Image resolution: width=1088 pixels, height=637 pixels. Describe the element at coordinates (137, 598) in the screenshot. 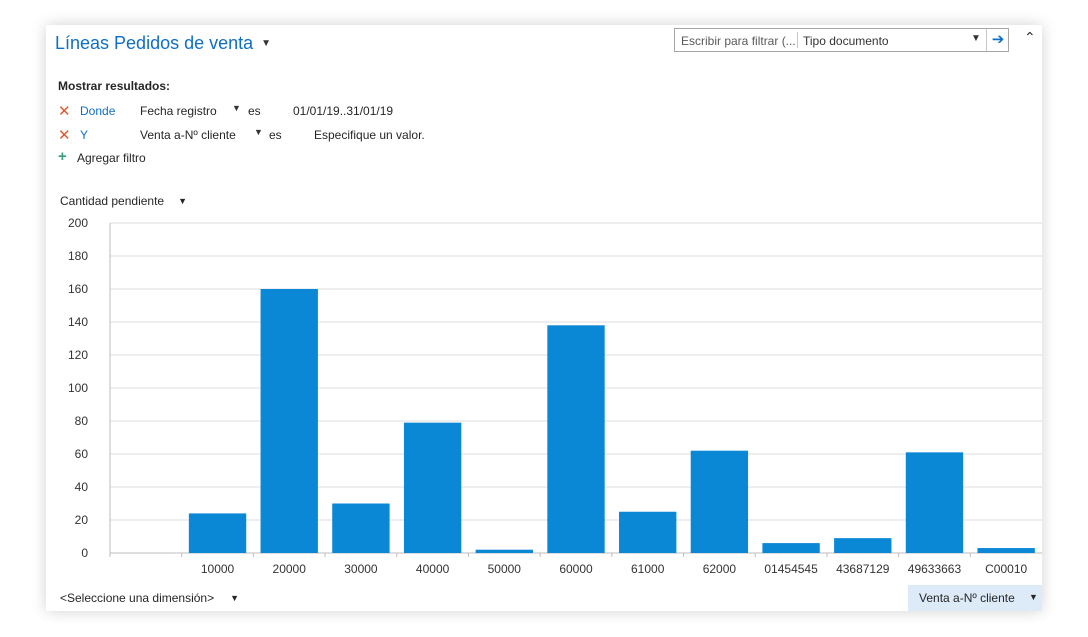

I see `dimension-label: <Seleccione una dimensión>` at that location.